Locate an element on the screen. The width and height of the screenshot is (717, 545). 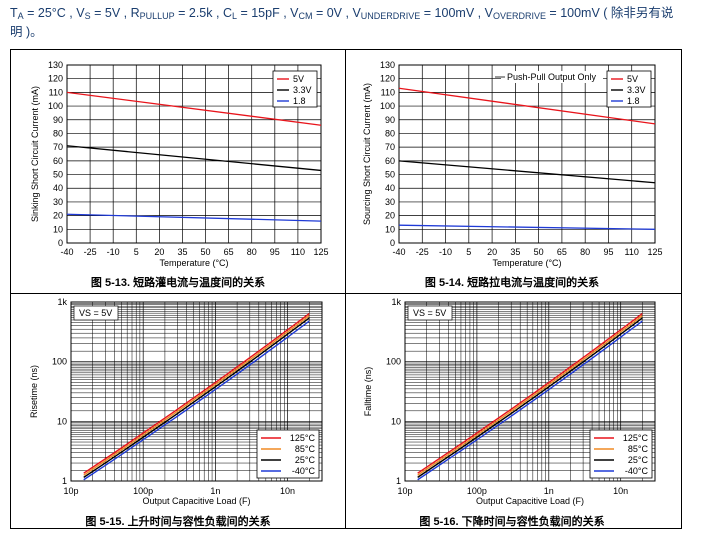
series-line-3.3V is located at coordinates (527, 172).